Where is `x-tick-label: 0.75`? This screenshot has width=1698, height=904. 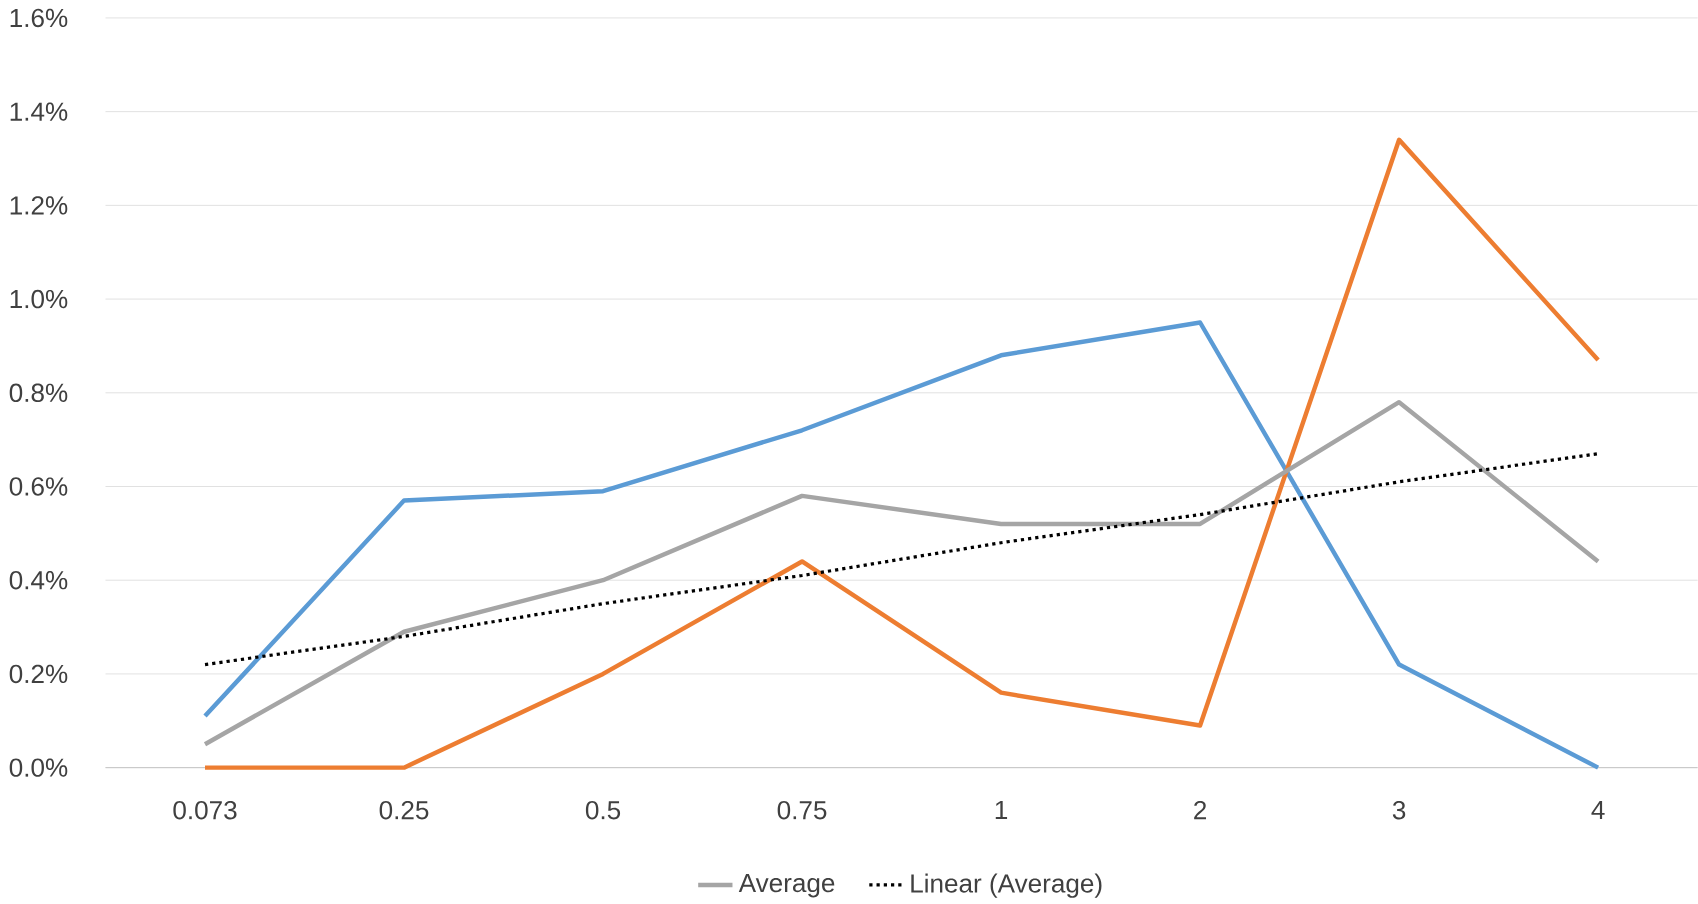 x-tick-label: 0.75 is located at coordinates (802, 810).